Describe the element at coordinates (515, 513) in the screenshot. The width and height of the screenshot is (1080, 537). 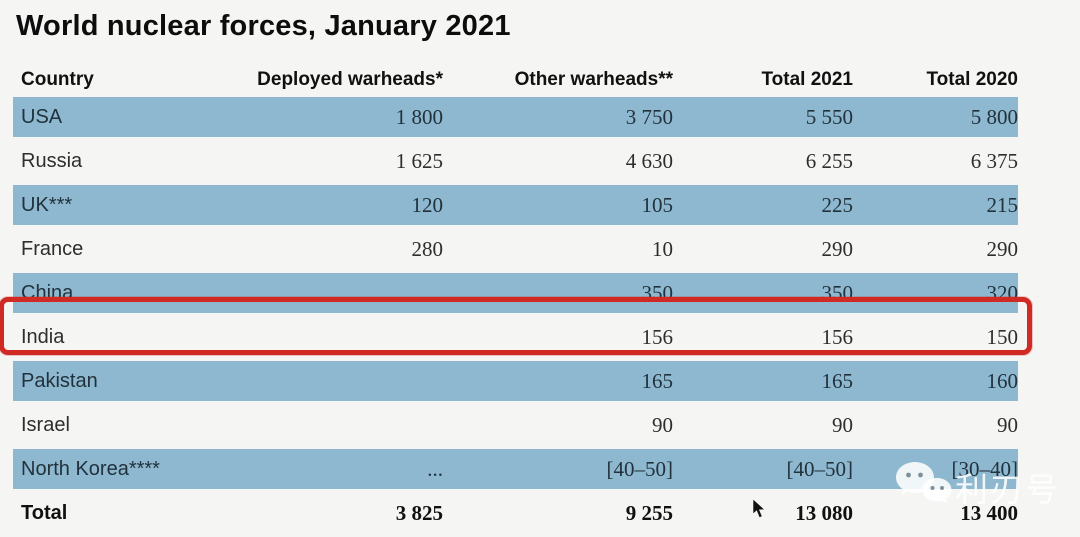
I see `table-row-total: Total 3 825 9 255 13 080 13 400` at that location.